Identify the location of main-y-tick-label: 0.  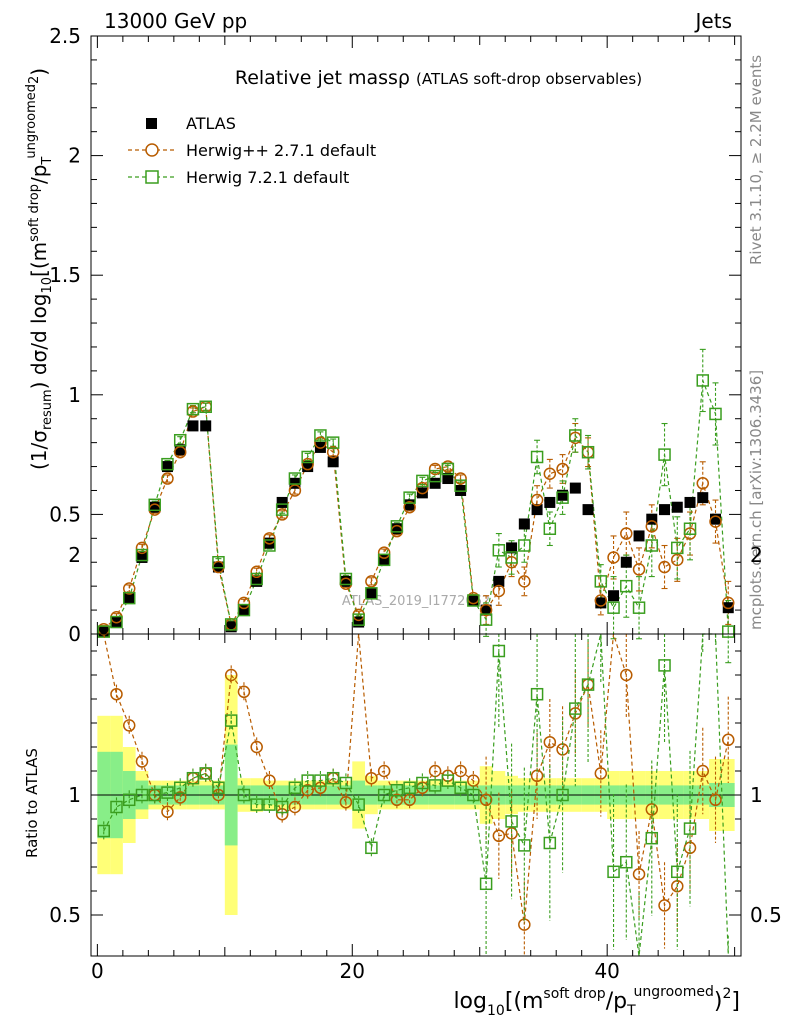
(74, 634).